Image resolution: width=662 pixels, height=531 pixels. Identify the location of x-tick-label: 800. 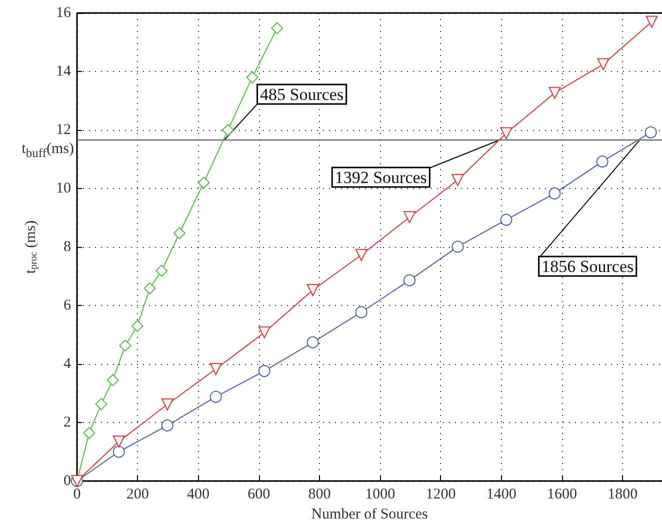
(319, 494).